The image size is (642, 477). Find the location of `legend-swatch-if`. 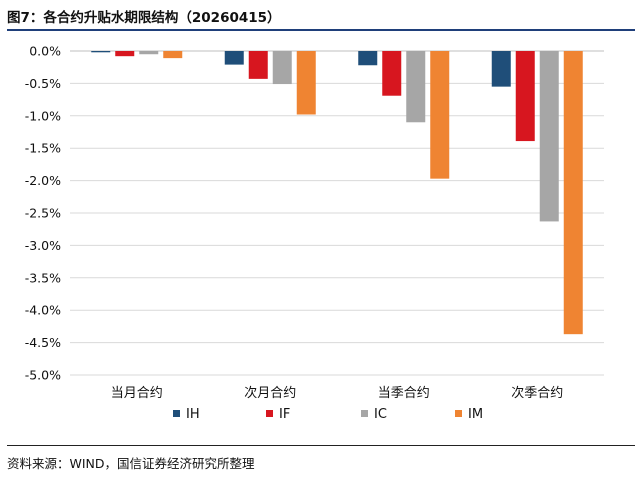

legend-swatch-if is located at coordinates (269, 413).